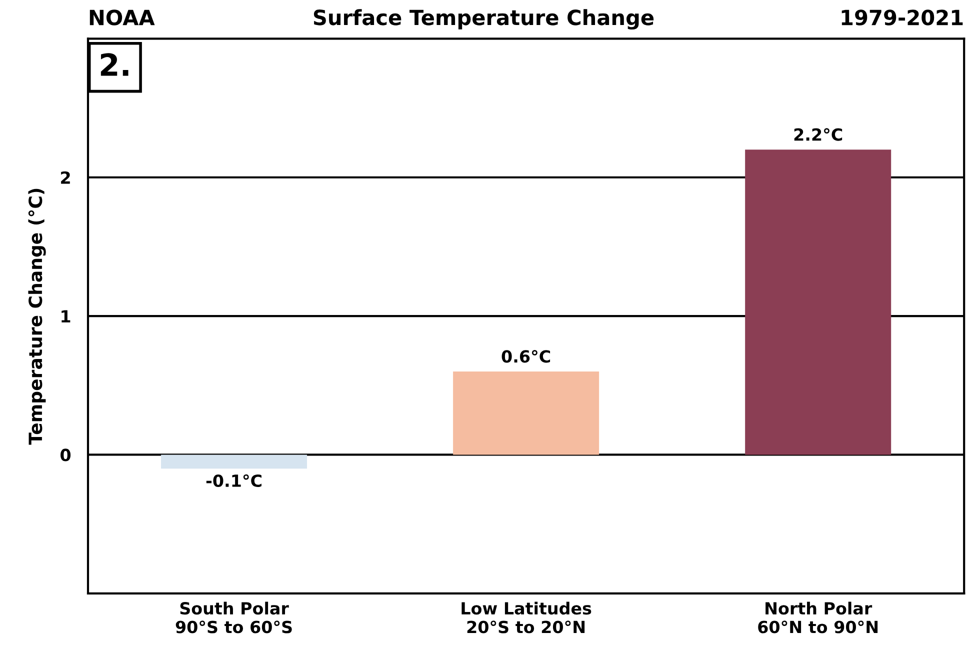 This screenshot has height=645, width=967. What do you see at coordinates (902, 18) in the screenshot?
I see `text: 1979-2021` at bounding box center [902, 18].